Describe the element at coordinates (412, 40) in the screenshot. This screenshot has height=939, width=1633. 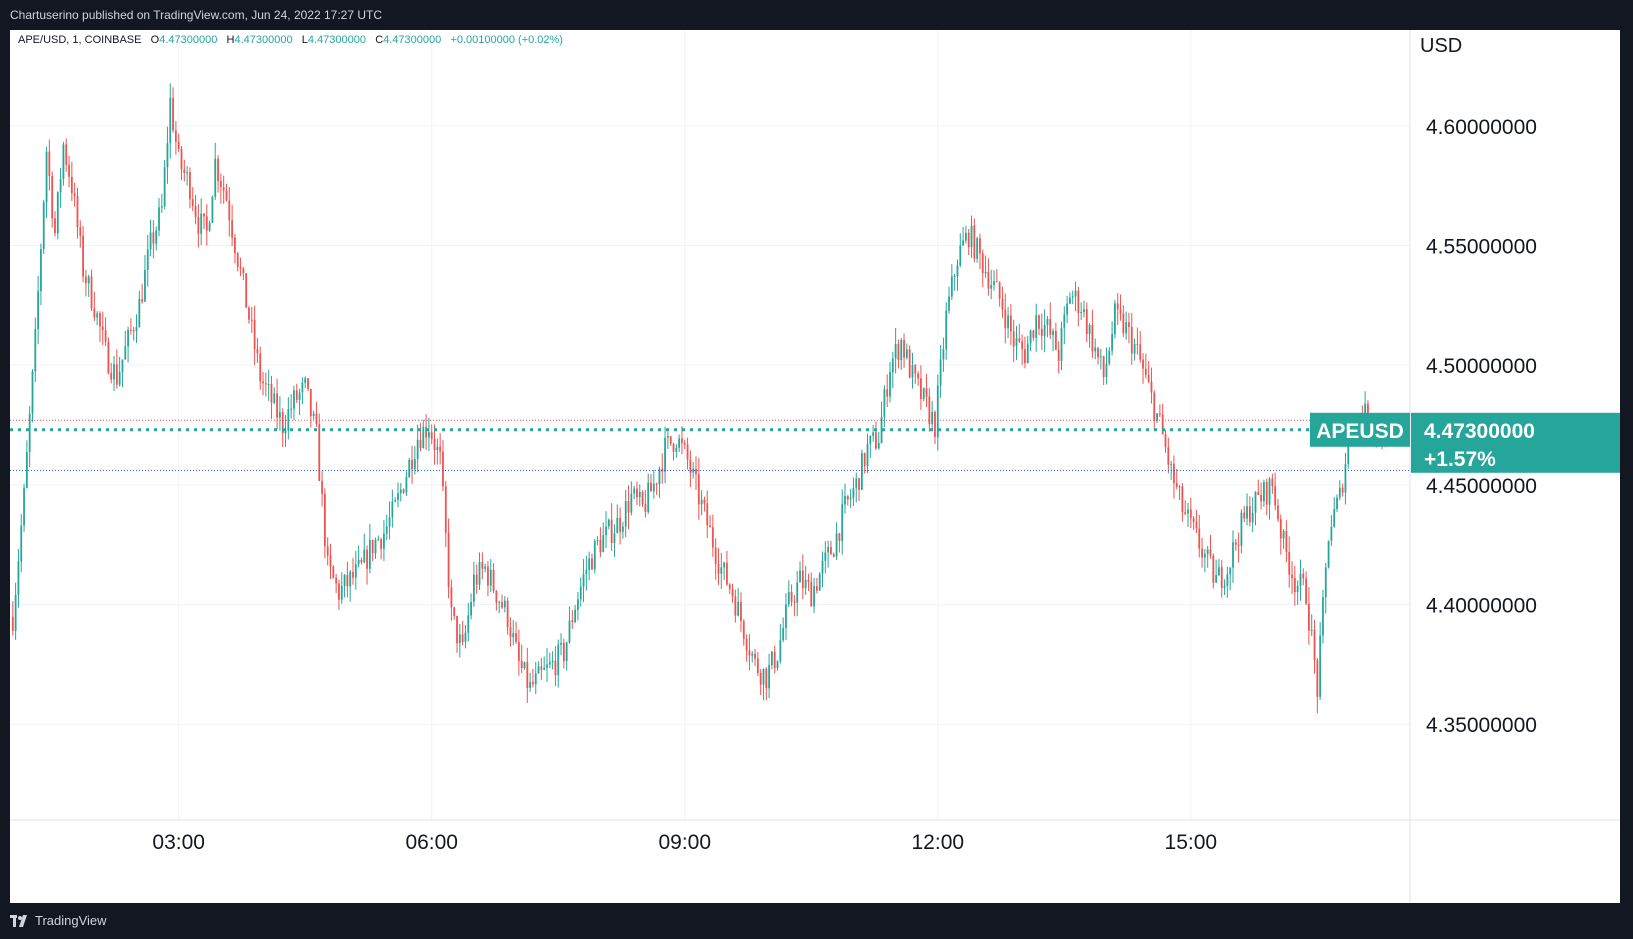
I see `legend-close-value: 4.47300000` at that location.